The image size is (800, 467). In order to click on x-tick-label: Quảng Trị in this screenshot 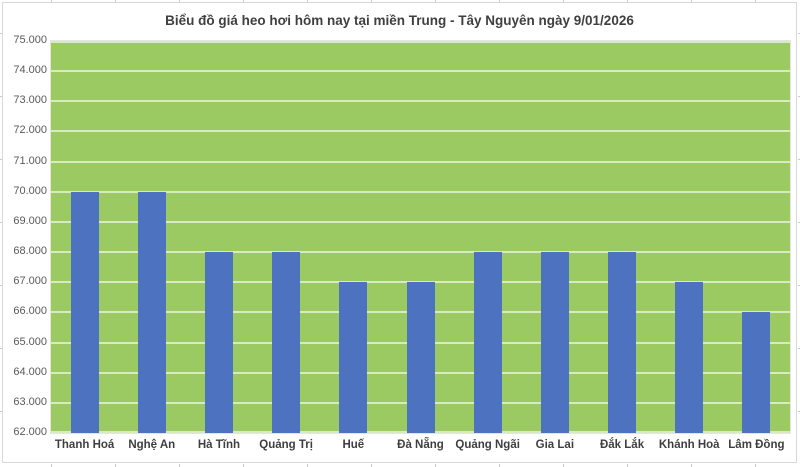, I will do `click(286, 445)`.